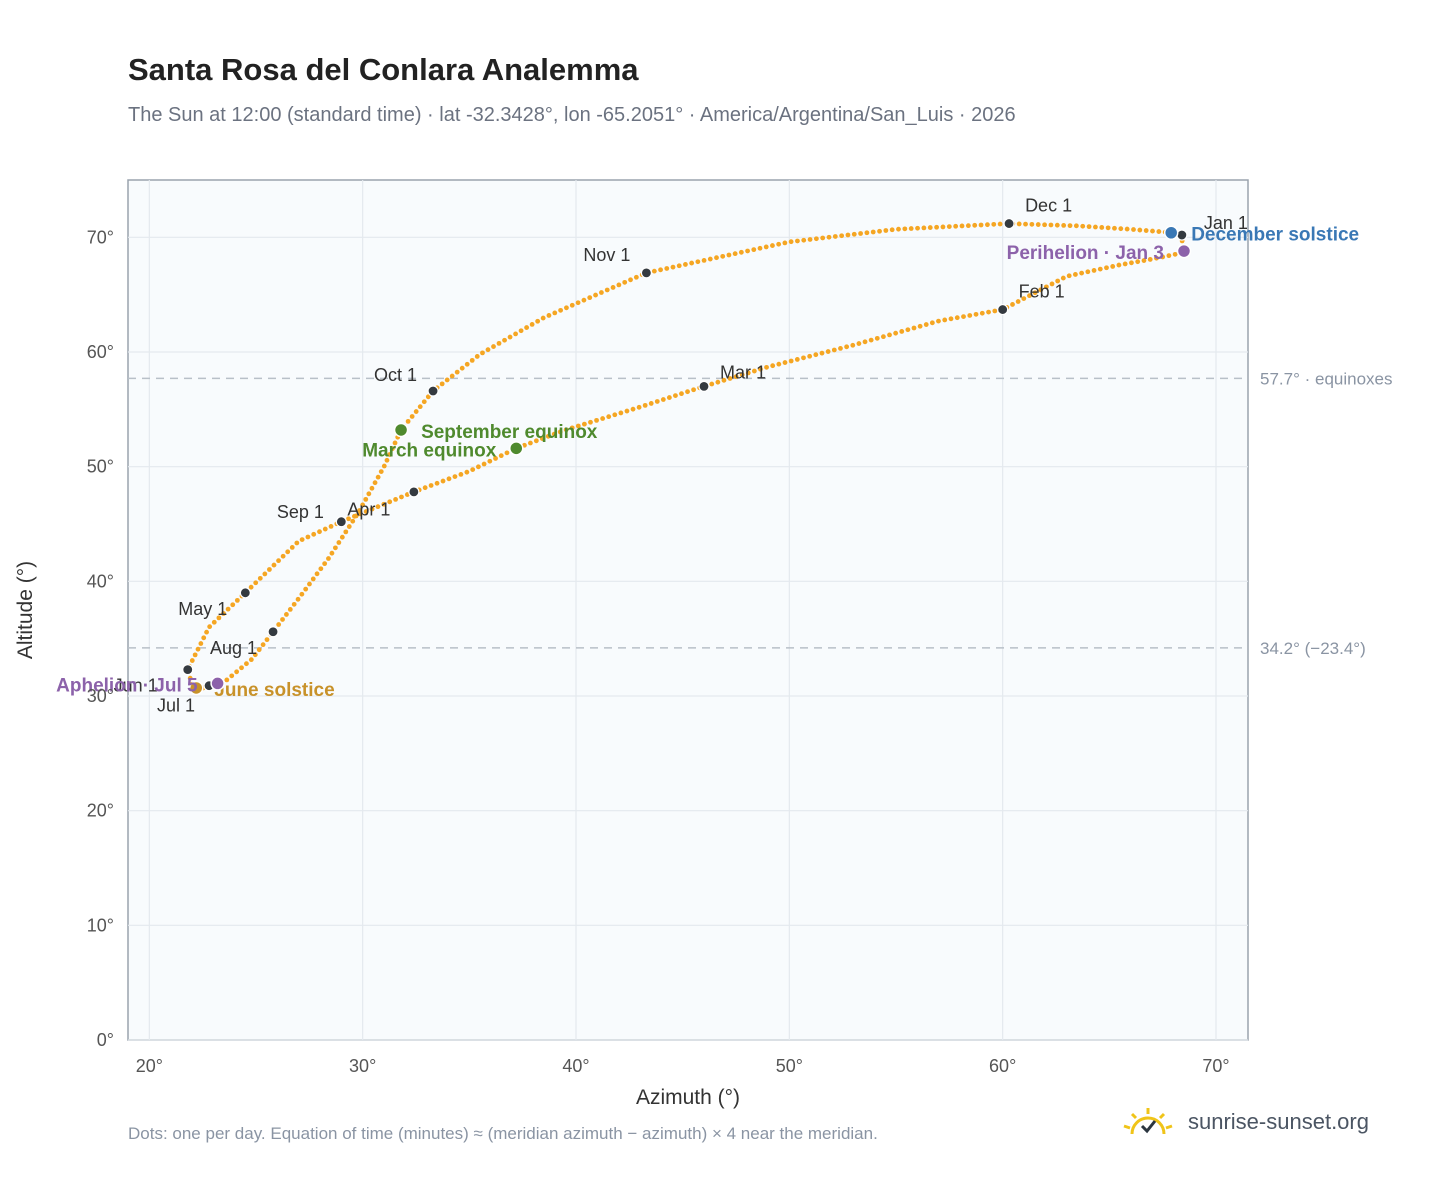 The height and width of the screenshot is (1188, 1448). What do you see at coordinates (100, 925) in the screenshot?
I see `y-tick-label: 10°` at bounding box center [100, 925].